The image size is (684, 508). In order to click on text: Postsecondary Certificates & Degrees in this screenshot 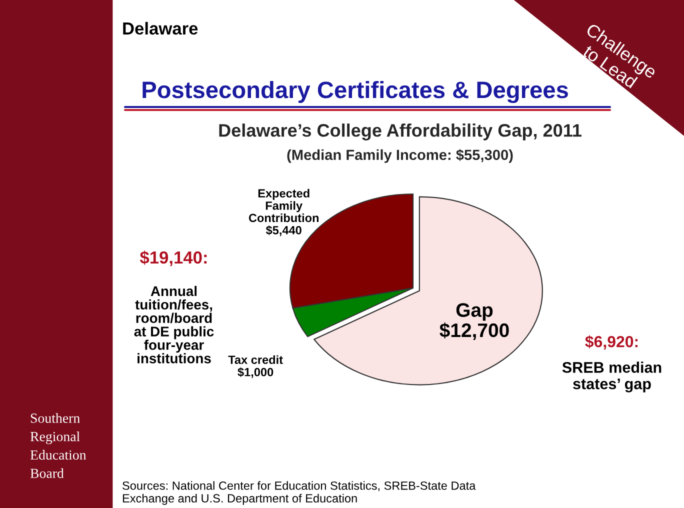, I will do `click(355, 92)`.